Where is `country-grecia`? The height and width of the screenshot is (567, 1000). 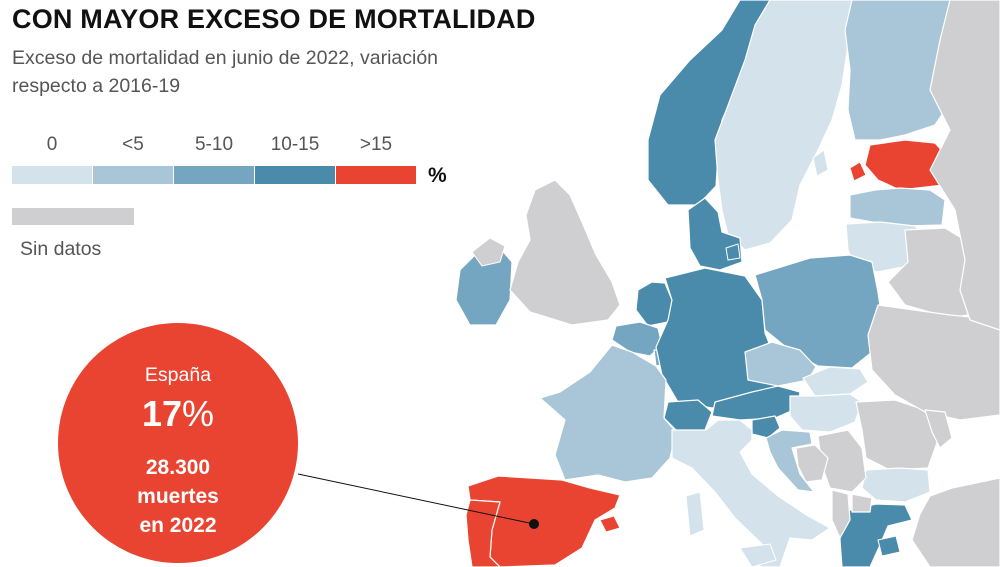
country-grecia is located at coordinates (876, 535).